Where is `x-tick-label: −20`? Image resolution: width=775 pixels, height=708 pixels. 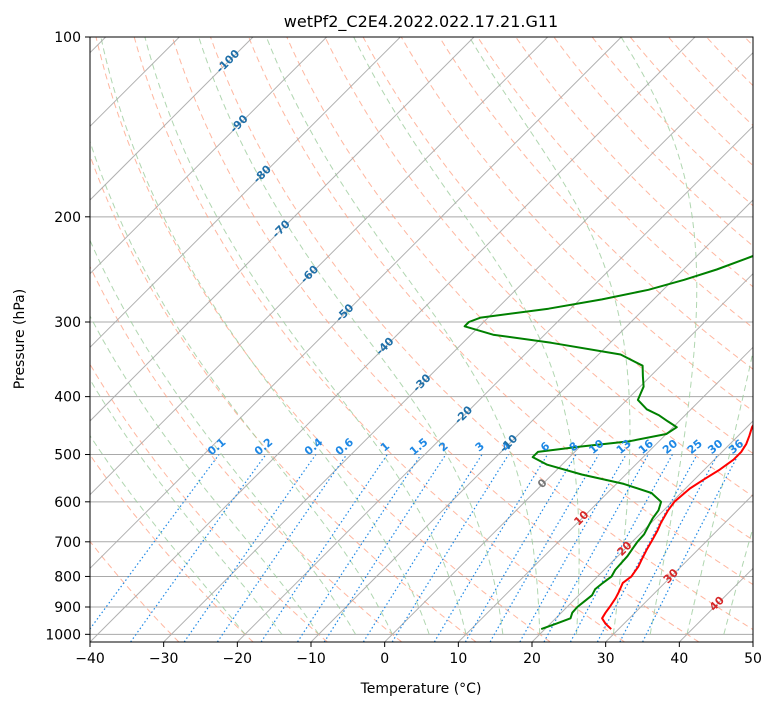
x-tick-label: −20 is located at coordinates (238, 659).